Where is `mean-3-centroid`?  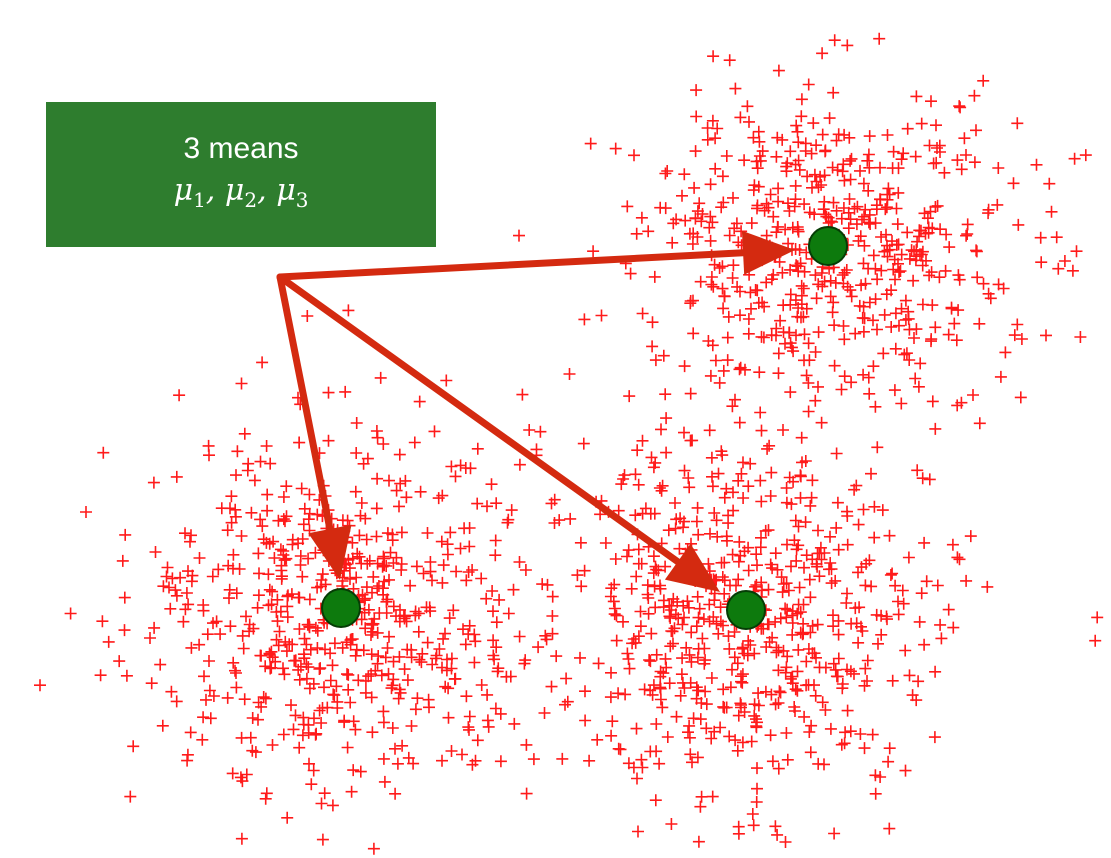
mean-3-centroid is located at coordinates (746, 610).